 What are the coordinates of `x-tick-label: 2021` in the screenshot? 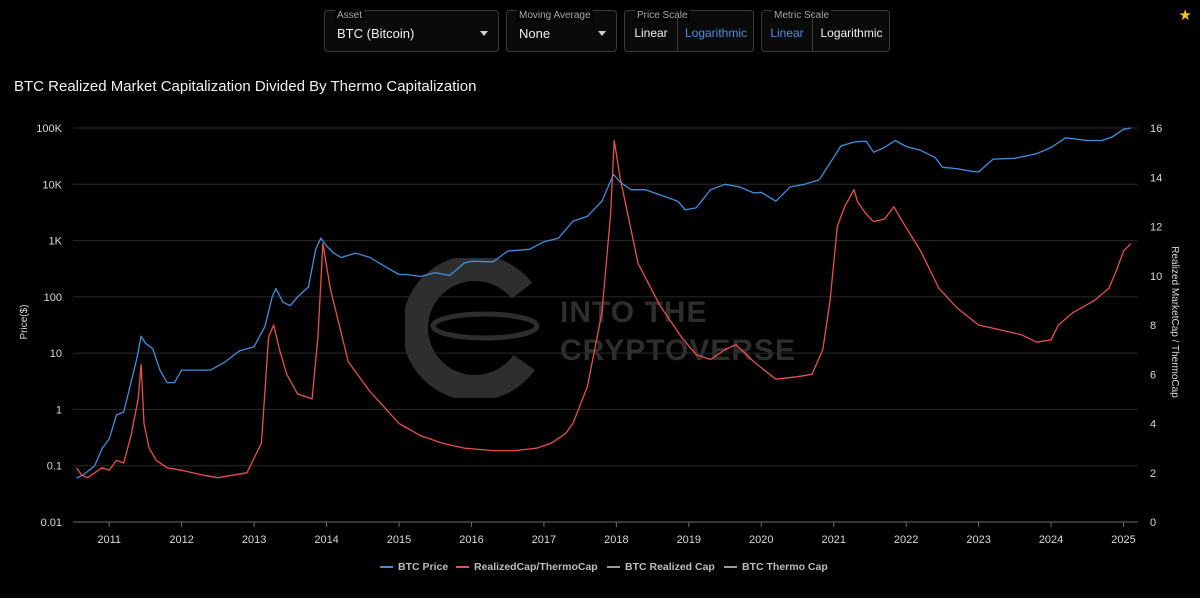 It's located at (833, 540).